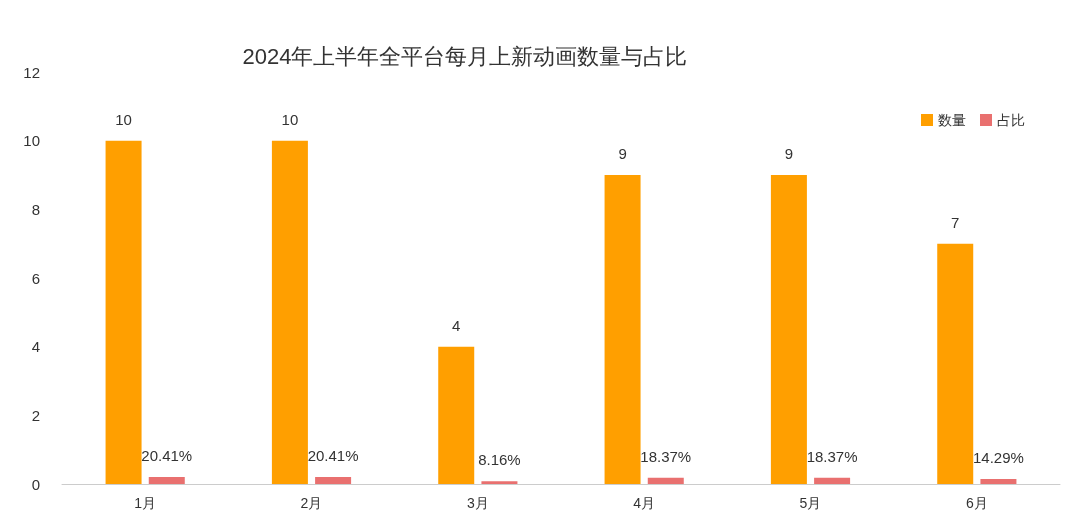 Image resolution: width=1080 pixels, height=531 pixels. What do you see at coordinates (31, 141) in the screenshot?
I see `y-tick-label: 10` at bounding box center [31, 141].